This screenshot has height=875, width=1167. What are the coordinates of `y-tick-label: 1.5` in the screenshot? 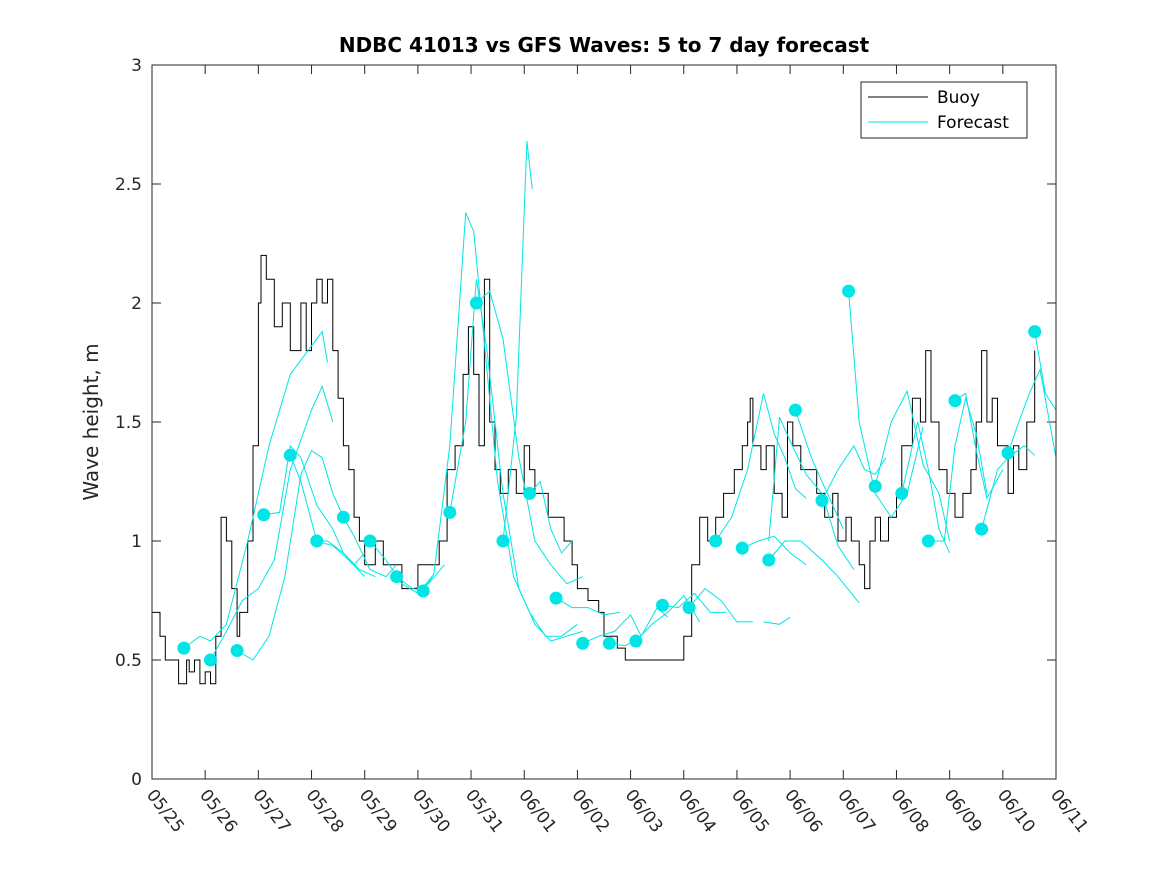 It's located at (128, 423).